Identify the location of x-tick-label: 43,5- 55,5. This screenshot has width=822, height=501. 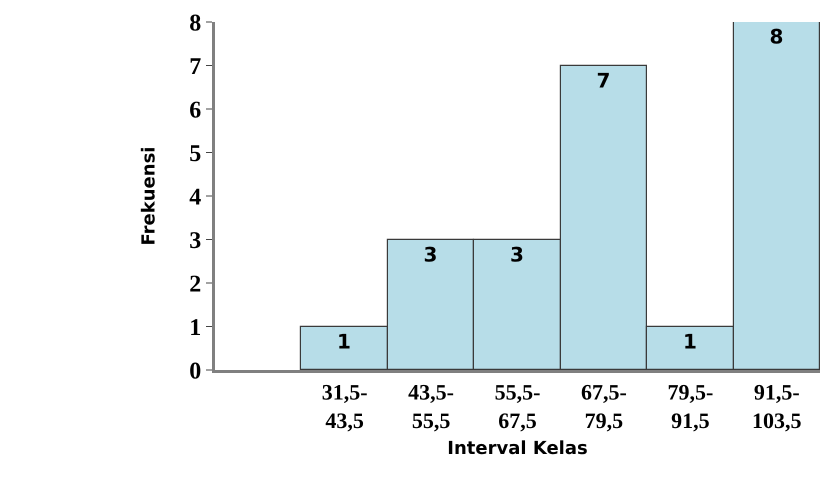
(431, 406).